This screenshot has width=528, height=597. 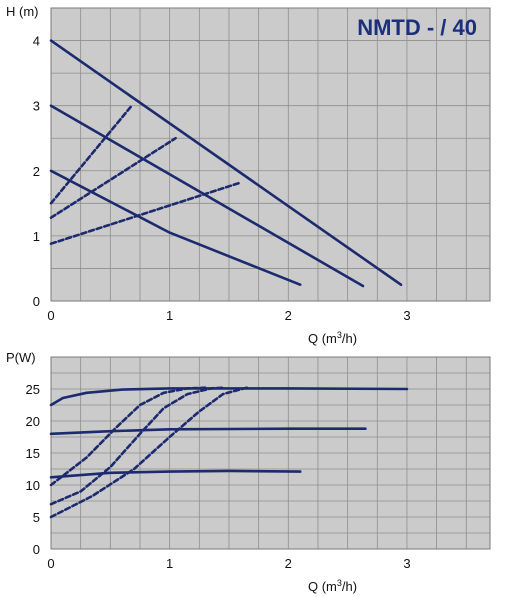 I want to click on head-x-axis-label: Q (m3/h), so click(x=332, y=338).